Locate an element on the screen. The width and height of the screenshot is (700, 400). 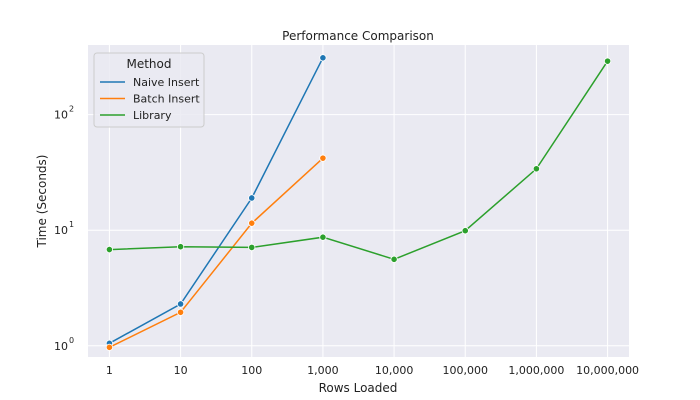
legend-label: Naive Insert is located at coordinates (166, 82).